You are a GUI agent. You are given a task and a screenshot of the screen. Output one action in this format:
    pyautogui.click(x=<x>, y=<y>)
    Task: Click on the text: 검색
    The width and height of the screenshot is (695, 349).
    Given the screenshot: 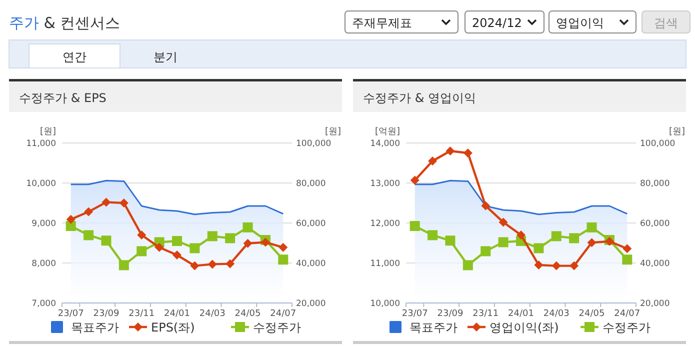 What is the action you would take?
    pyautogui.click(x=666, y=23)
    